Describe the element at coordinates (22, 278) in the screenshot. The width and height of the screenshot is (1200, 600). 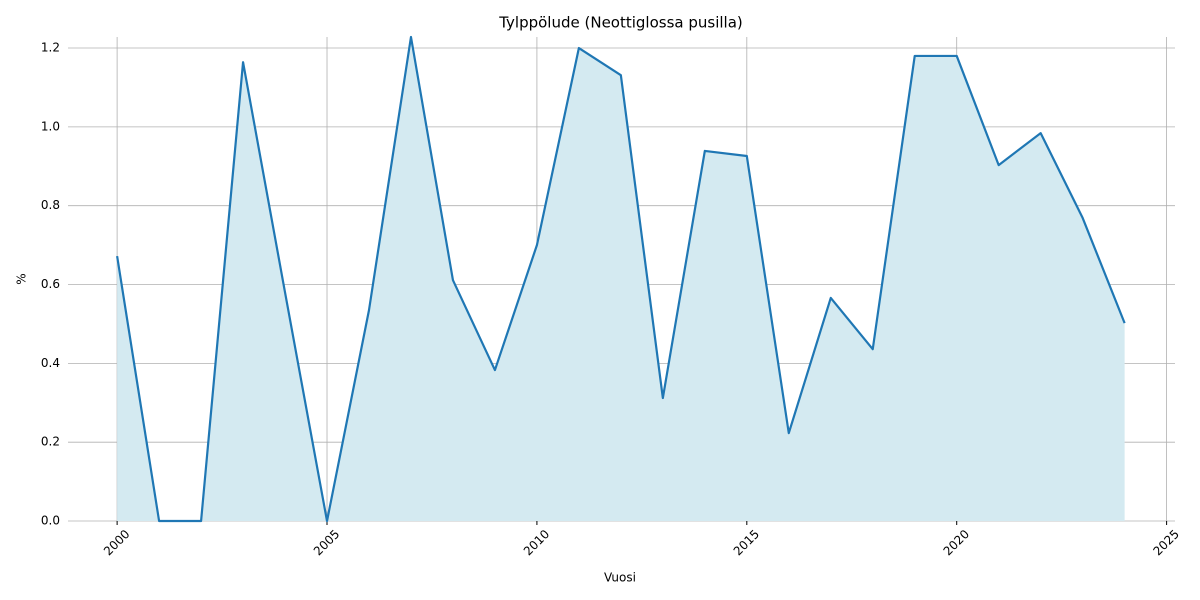
I see `y-axis-label: %` at that location.